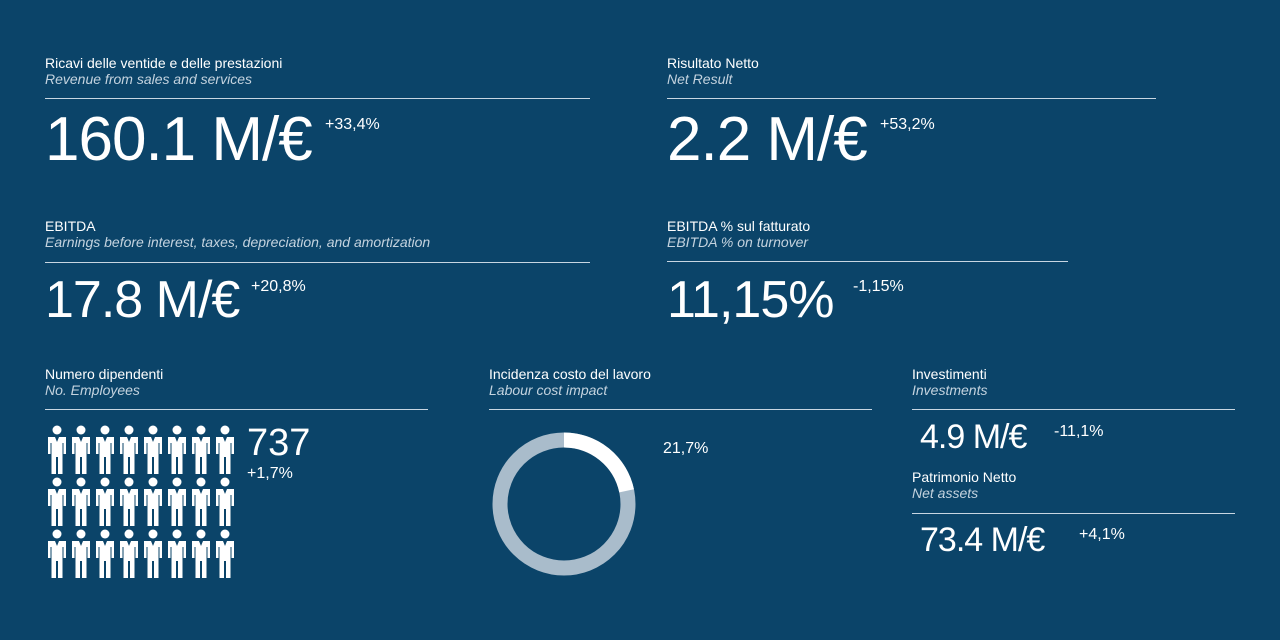 Image resolution: width=1280 pixels, height=640 pixels. What do you see at coordinates (911, 98) in the screenshot?
I see `net-result-divider` at bounding box center [911, 98].